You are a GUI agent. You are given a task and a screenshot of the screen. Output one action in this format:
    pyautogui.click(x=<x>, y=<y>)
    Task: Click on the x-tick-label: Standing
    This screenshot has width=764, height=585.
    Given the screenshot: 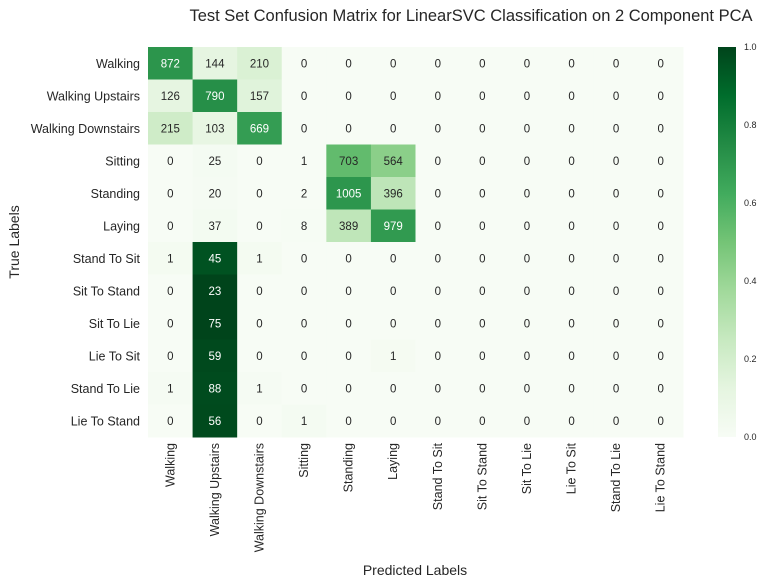 What is the action you would take?
    pyautogui.click(x=349, y=467)
    